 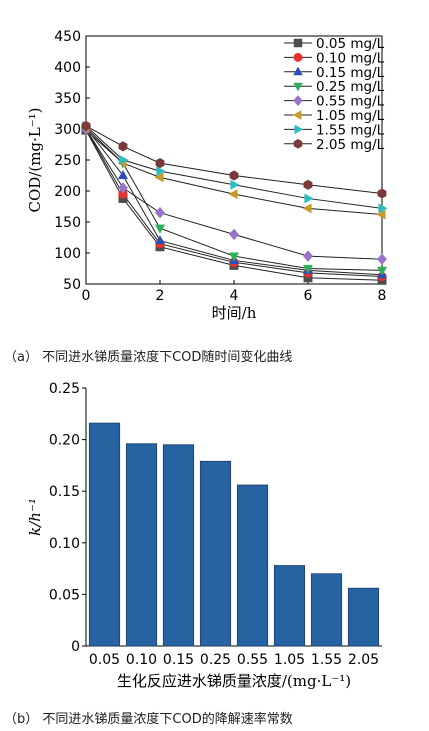 What do you see at coordinates (148, 719) in the screenshot?
I see `caption-b: （b） 不同进水锑质量浓度下COD的降解速率常数` at bounding box center [148, 719].